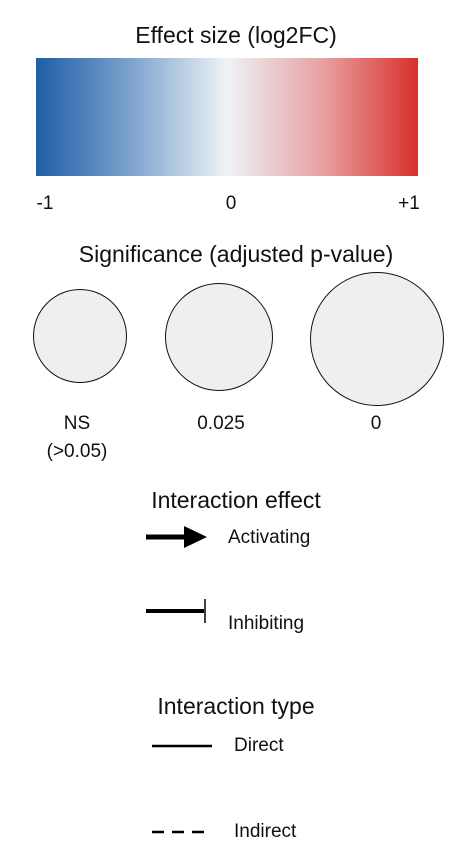  Describe the element at coordinates (409, 203) in the screenshot. I see `effect-size-tick-max: +1` at that location.